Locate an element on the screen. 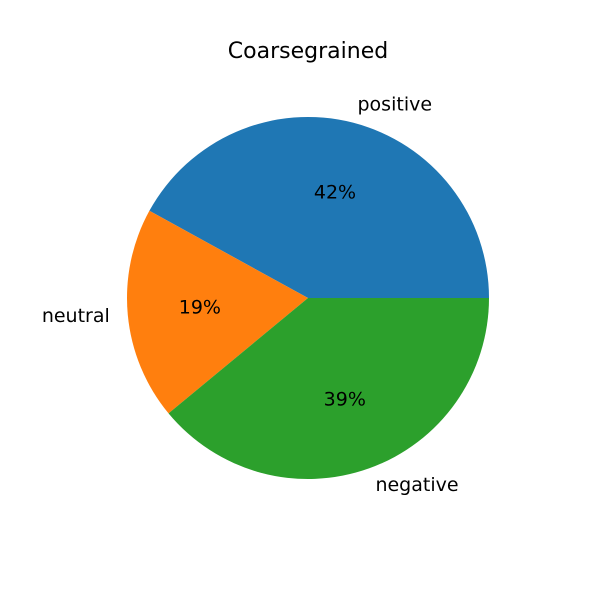 This screenshot has width=600, height=605. chart-title: Coarsegrained is located at coordinates (308, 51).